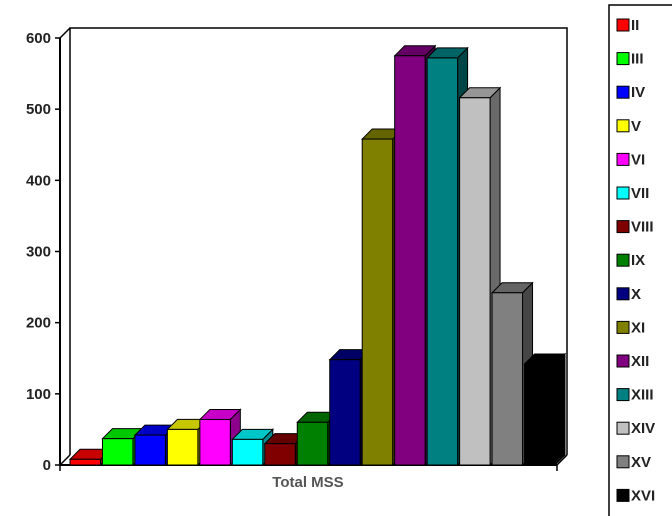 Image resolution: width=672 pixels, height=516 pixels. What do you see at coordinates (636, 294) in the screenshot?
I see `legend-label: X` at bounding box center [636, 294].